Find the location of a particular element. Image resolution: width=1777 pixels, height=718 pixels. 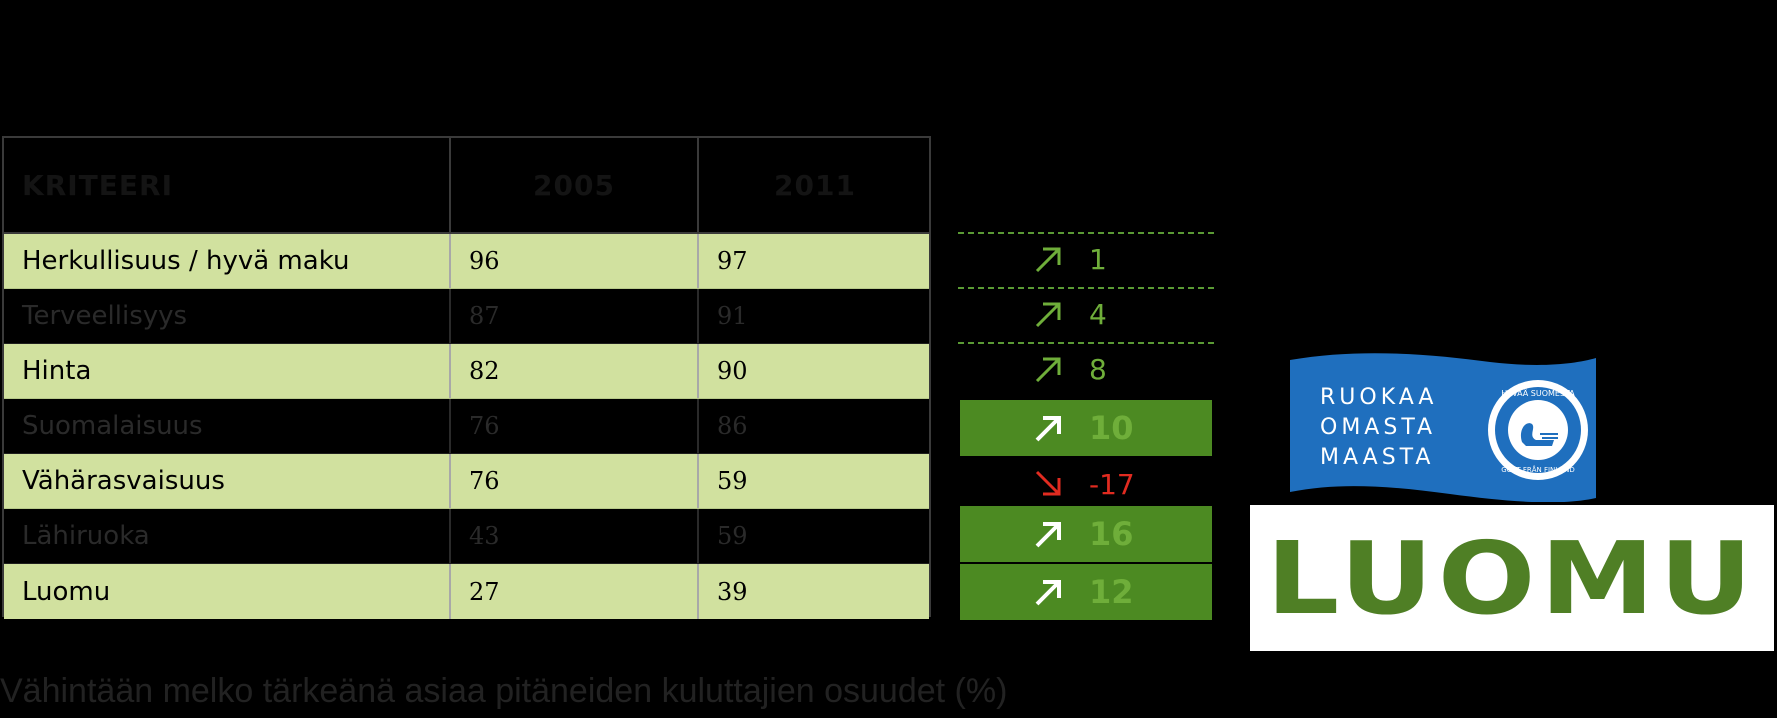

change-value: 12 is located at coordinates (1111, 592).